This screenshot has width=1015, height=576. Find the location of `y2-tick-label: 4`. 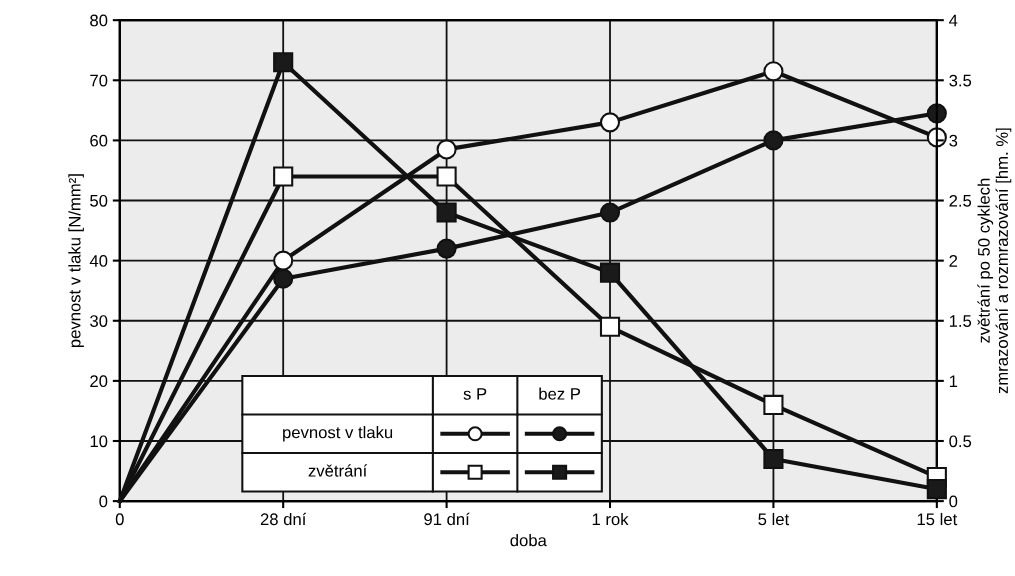

y2-tick-label: 4 is located at coordinates (953, 20).